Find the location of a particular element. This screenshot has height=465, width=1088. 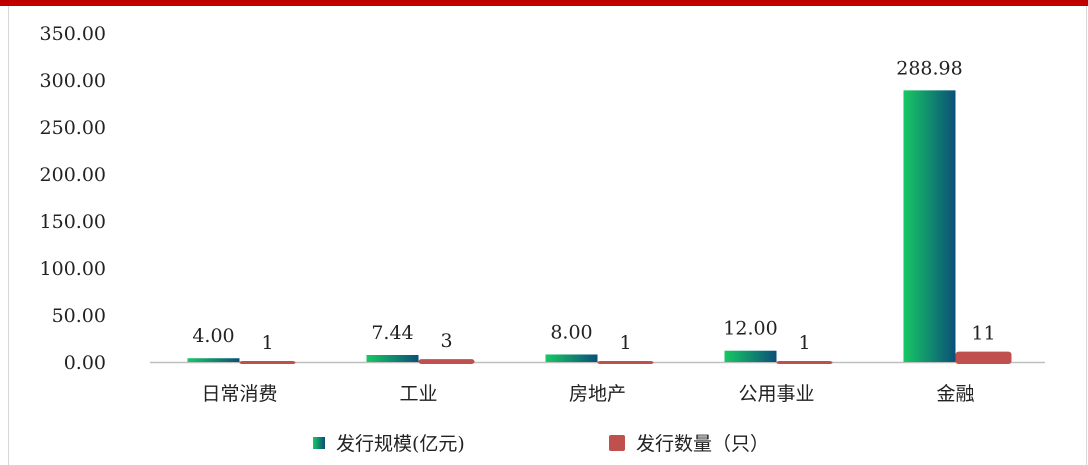

data-label-issue-scale: 8.00 is located at coordinates (571, 332).